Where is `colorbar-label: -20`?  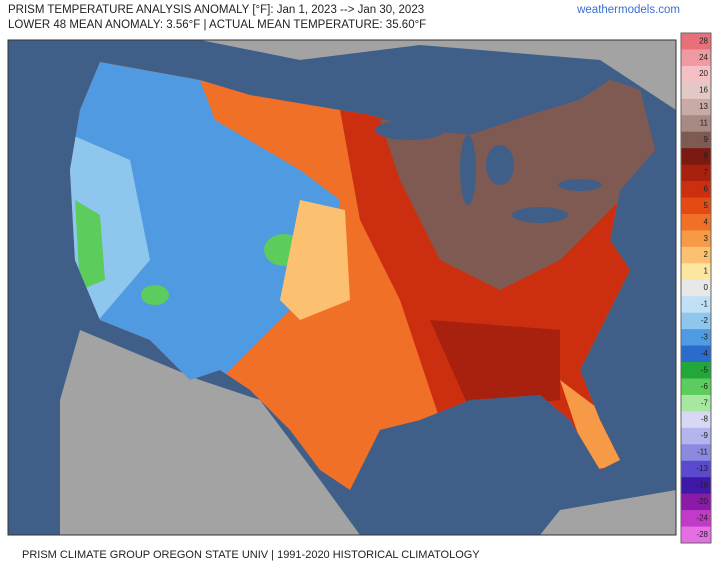
colorbar-label: -20 is located at coordinates (702, 501).